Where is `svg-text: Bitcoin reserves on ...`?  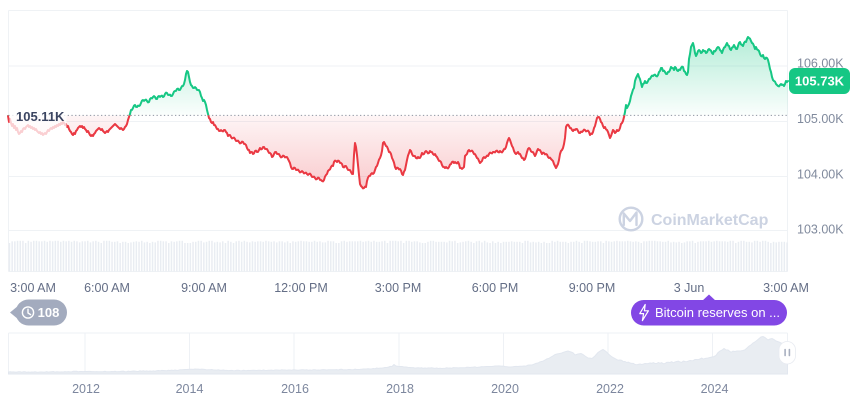
svg-text: Bitcoin reserves on ... is located at coordinates (717, 312).